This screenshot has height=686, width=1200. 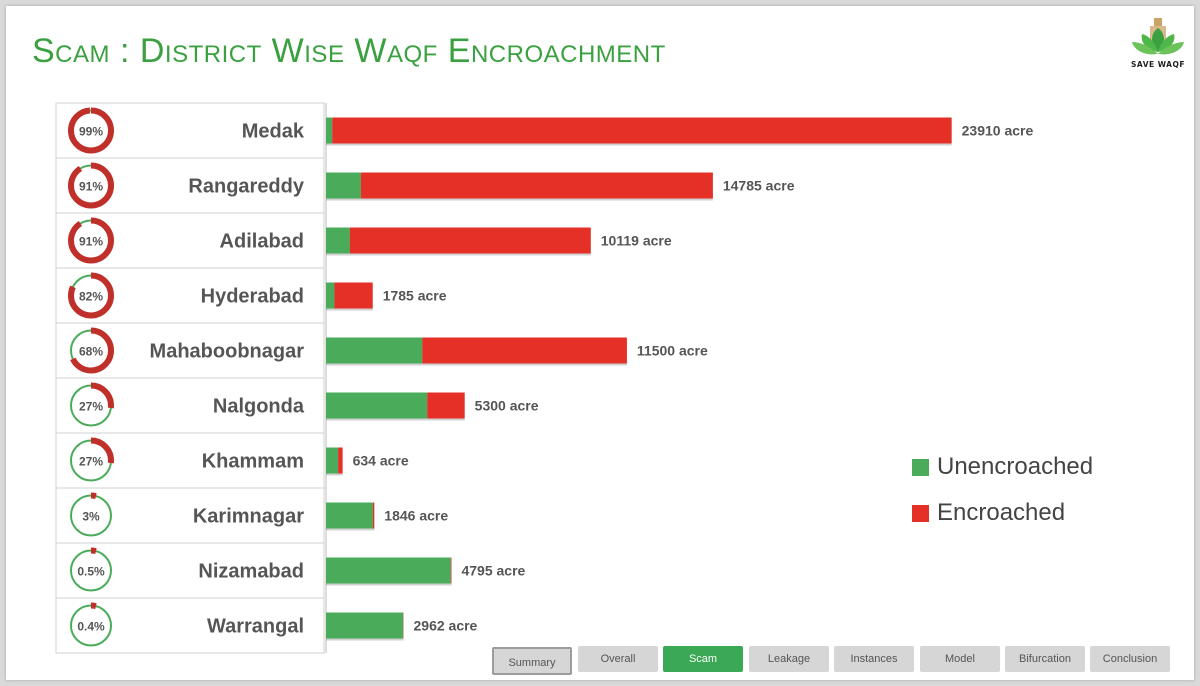 What do you see at coordinates (273, 132) in the screenshot?
I see `district-name: Medak` at bounding box center [273, 132].